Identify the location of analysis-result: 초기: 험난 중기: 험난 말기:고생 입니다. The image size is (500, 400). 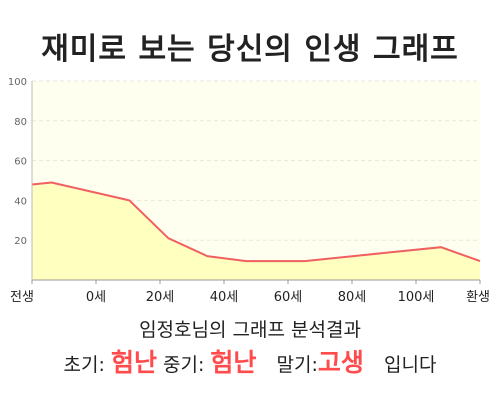
(250, 364).